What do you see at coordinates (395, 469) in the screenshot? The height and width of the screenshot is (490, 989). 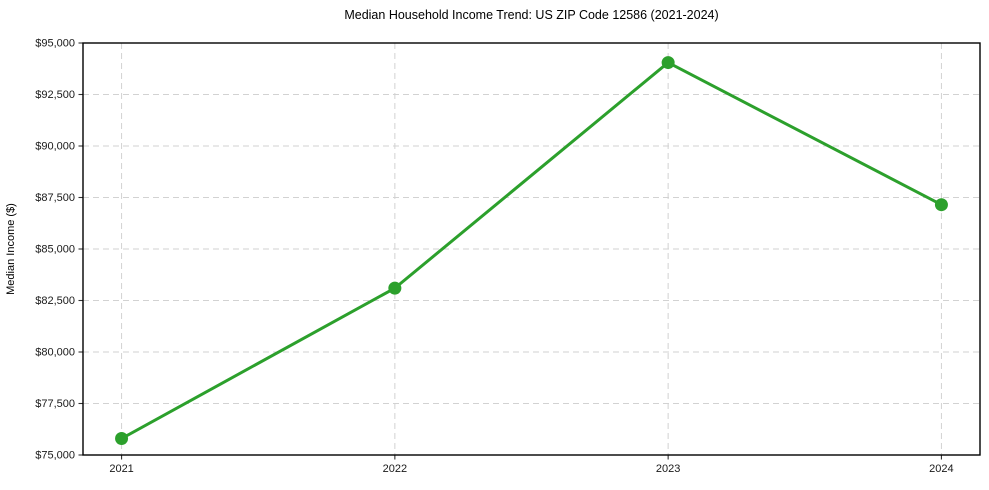 I see `x-tick-label: 2022` at bounding box center [395, 469].